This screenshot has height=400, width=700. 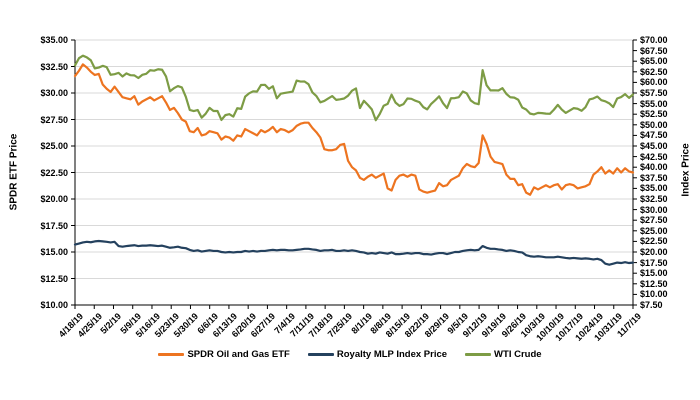 I want to click on right-axis-tick-label: $30.00, so click(x=654, y=209).